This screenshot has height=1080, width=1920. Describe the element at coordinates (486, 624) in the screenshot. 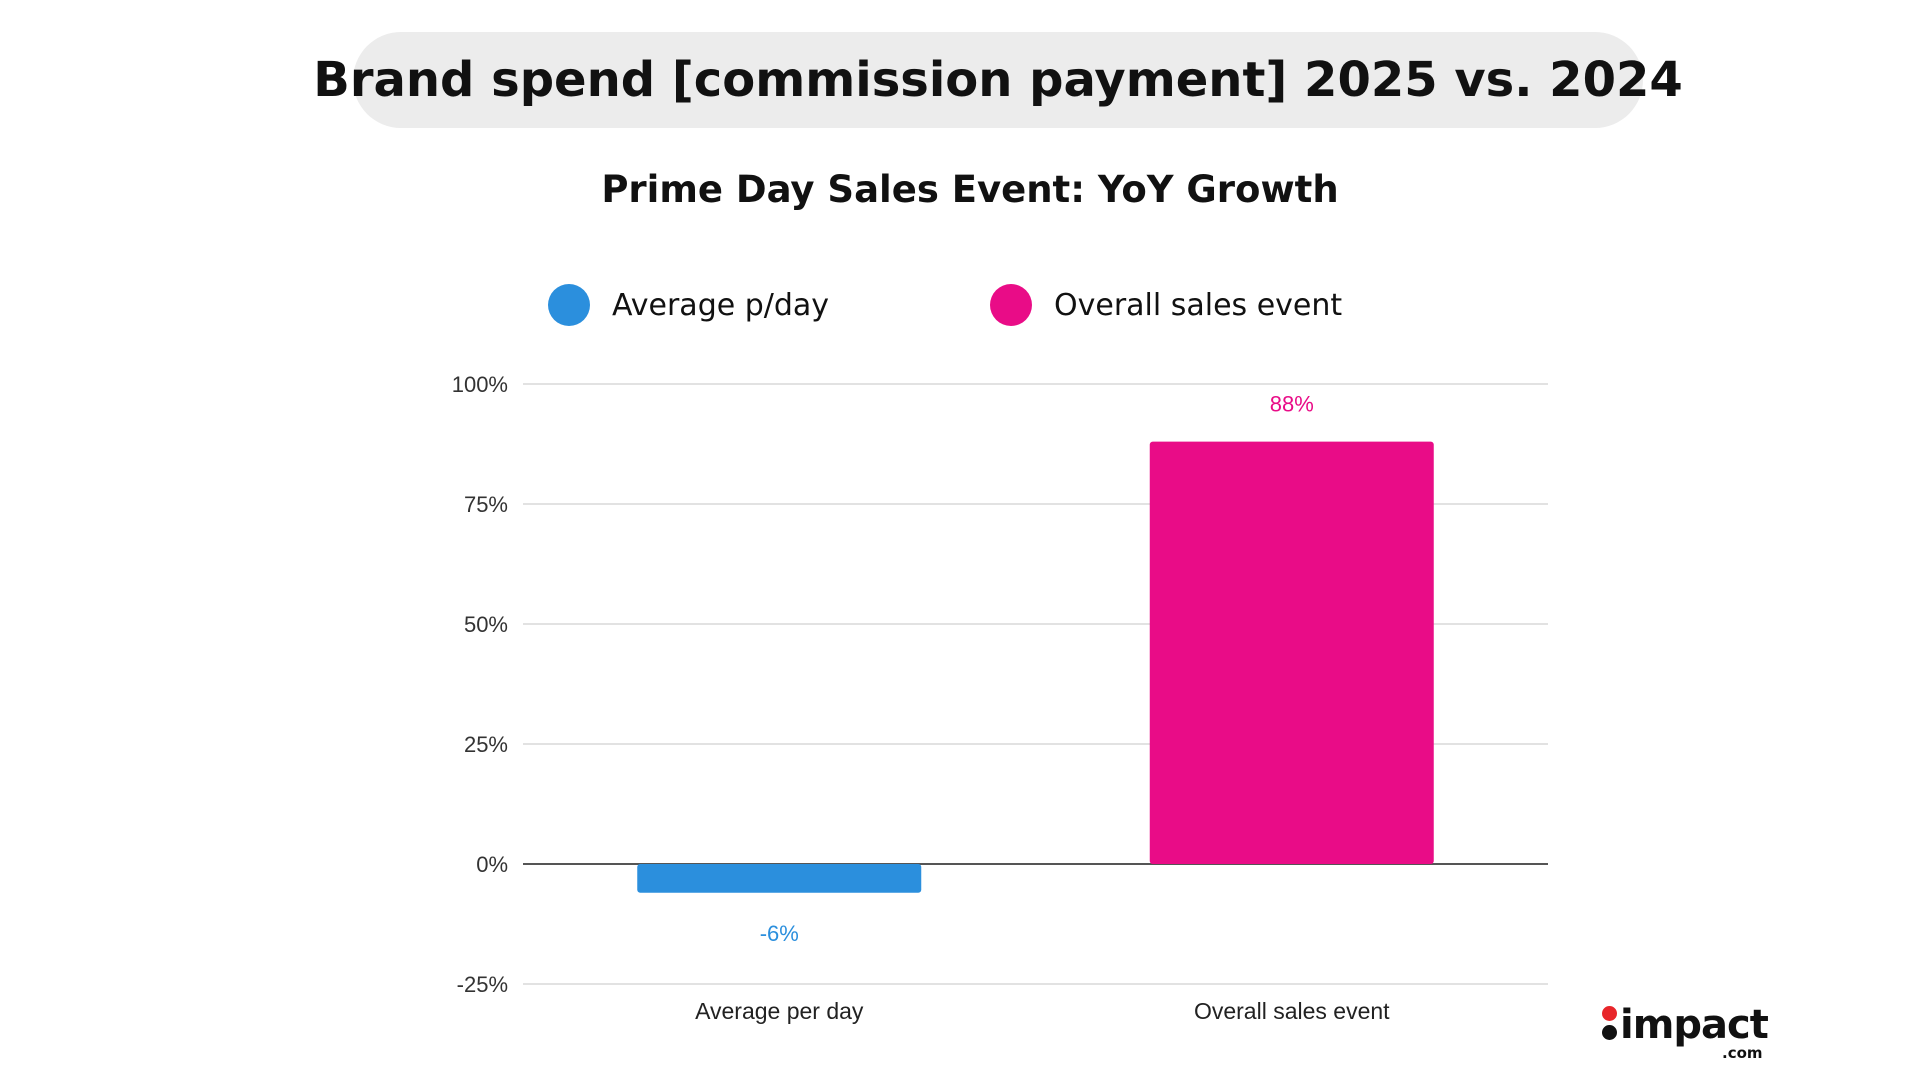

I see `y-tick-label: 50%` at that location.